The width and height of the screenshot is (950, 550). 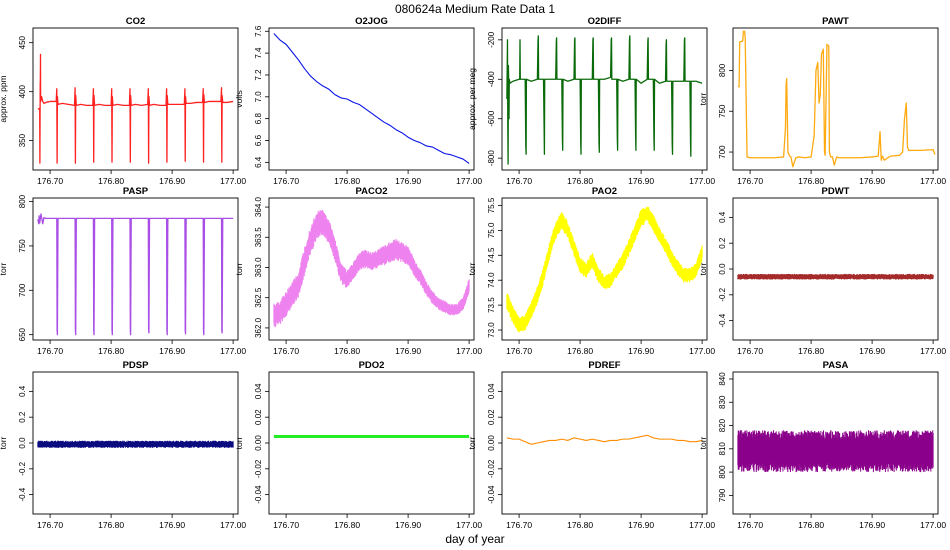 I want to click on series-line-pao2, so click(x=604, y=268).